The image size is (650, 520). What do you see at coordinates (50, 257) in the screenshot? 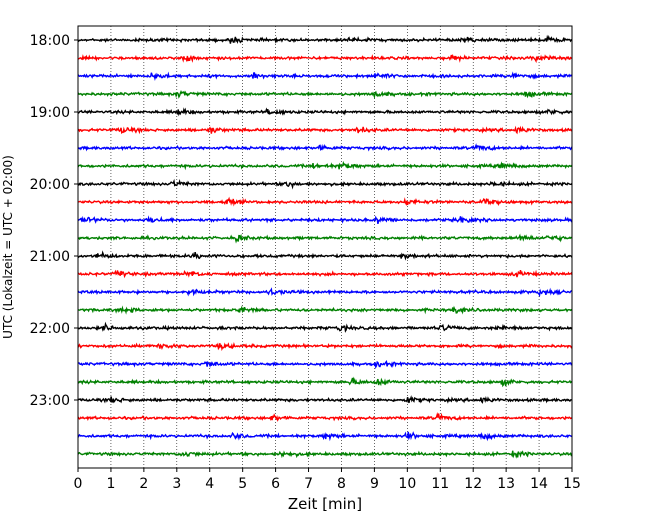
I see `y-tick-label: 21:00` at bounding box center [50, 257].